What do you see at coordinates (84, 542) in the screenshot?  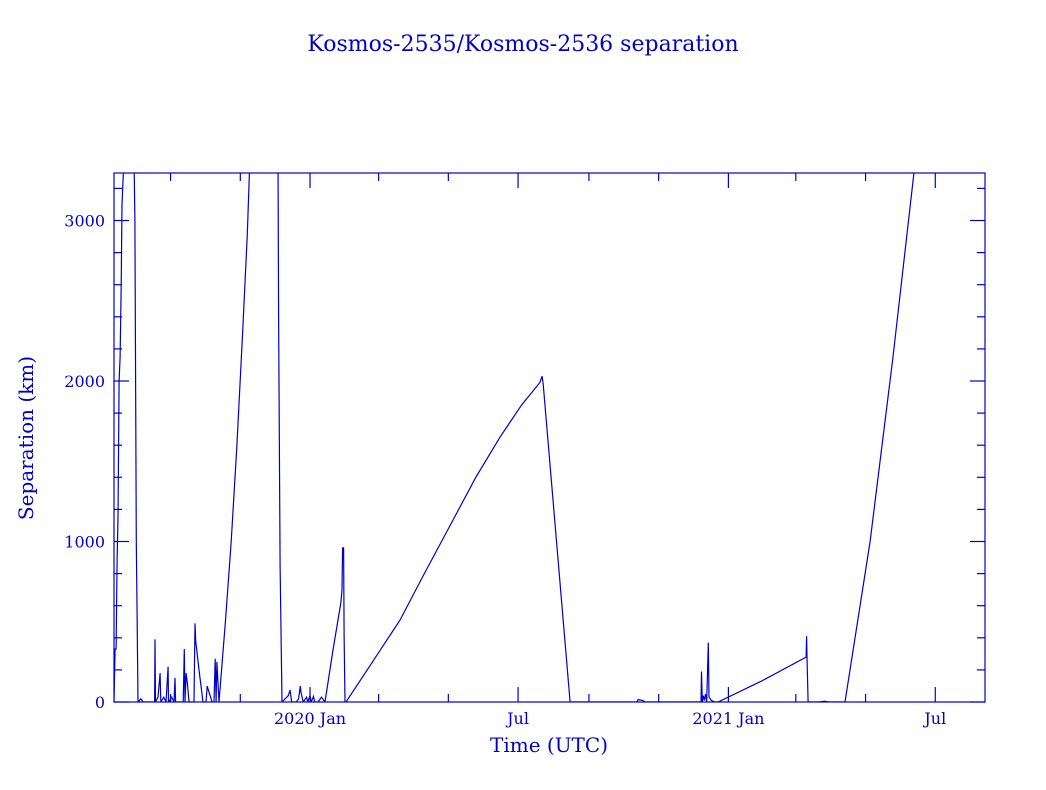 I see `y-tick-label: 1000` at bounding box center [84, 542].